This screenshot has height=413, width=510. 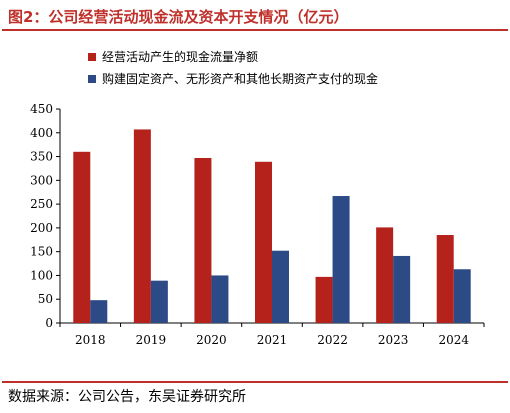 I want to click on y-tick-label: 400, so click(x=41, y=133).